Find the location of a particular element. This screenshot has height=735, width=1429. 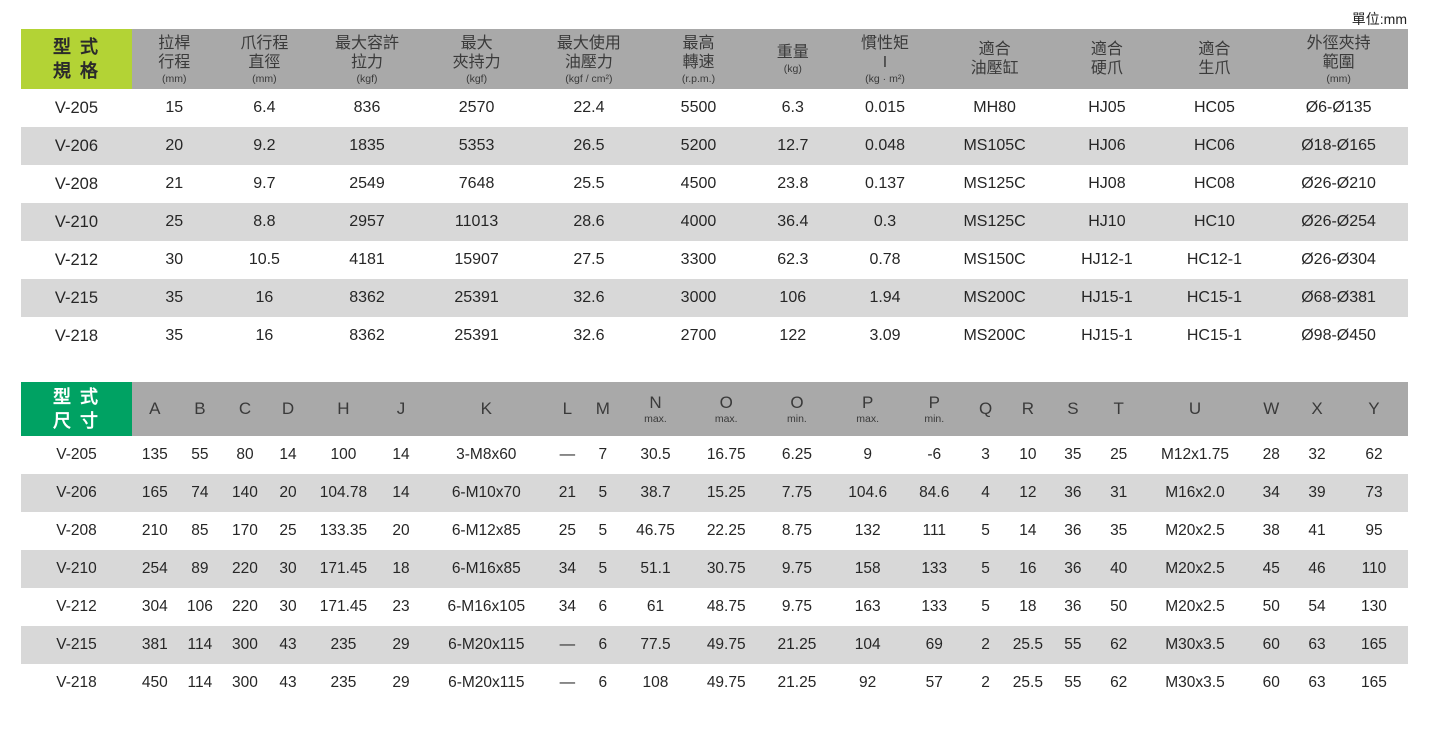

column-header: W is located at coordinates (1271, 409).